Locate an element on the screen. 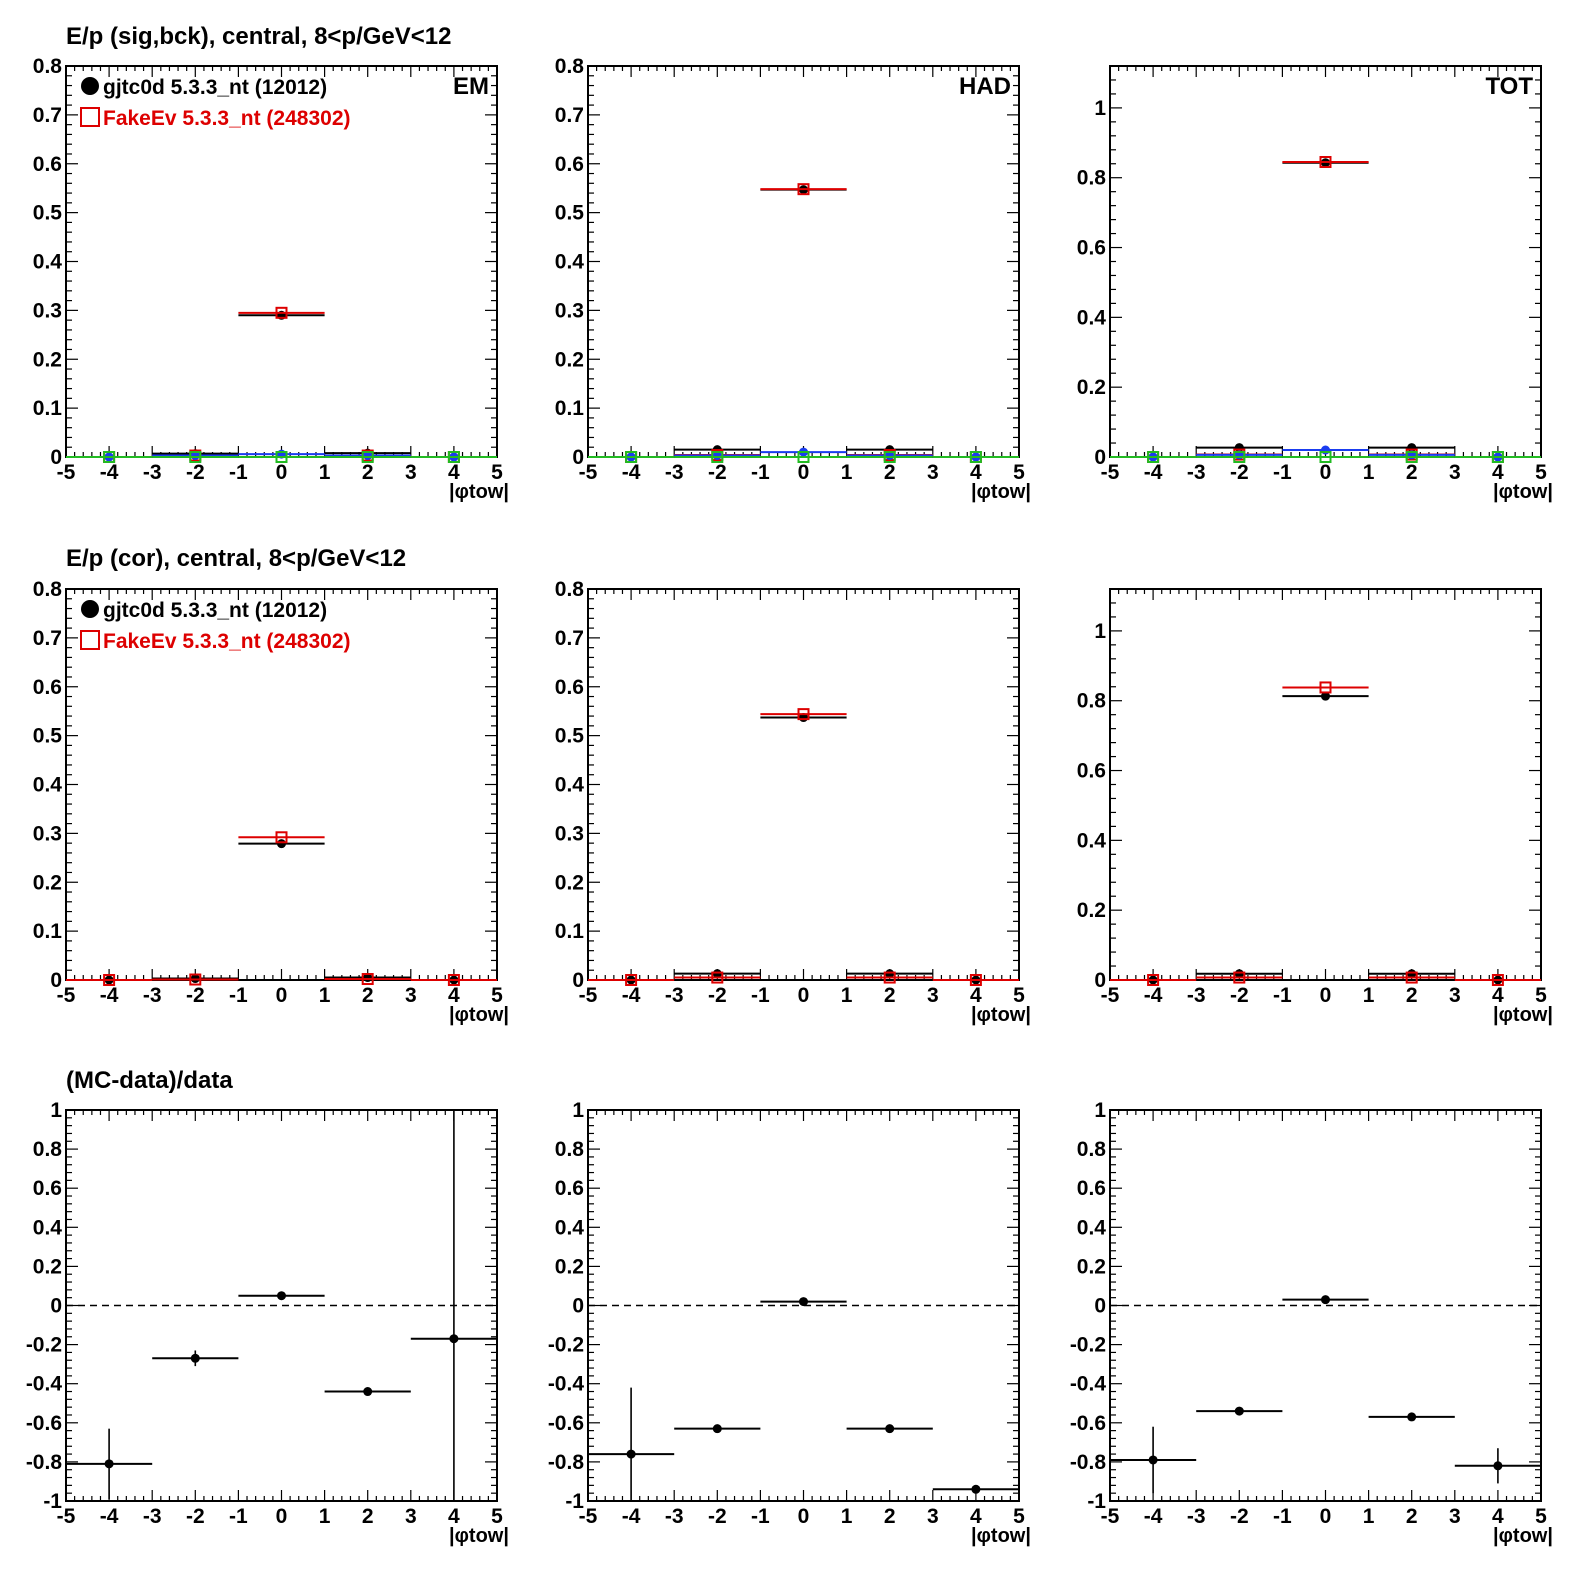  legend-label: FakeEv 5.3.3_nt (248302) is located at coordinates (227, 118).